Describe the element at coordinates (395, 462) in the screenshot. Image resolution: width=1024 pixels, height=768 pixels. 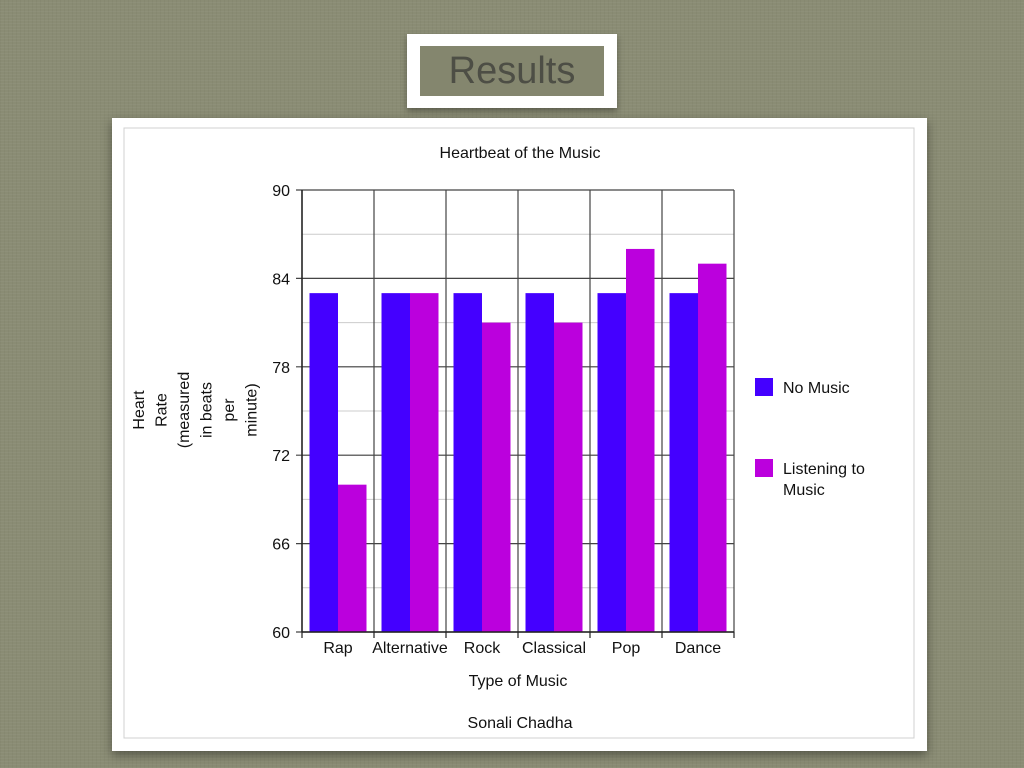
I see `bar-no-music-alternative` at that location.